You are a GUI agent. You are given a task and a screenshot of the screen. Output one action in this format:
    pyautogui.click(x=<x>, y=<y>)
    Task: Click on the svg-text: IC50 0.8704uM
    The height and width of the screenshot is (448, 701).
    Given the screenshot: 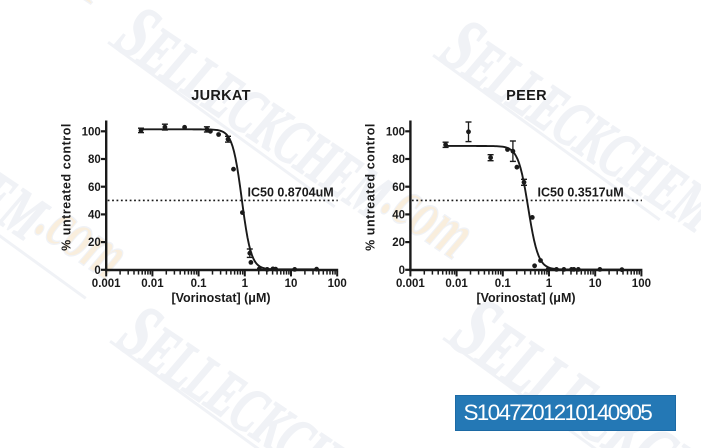 What is the action you would take?
    pyautogui.click(x=291, y=192)
    